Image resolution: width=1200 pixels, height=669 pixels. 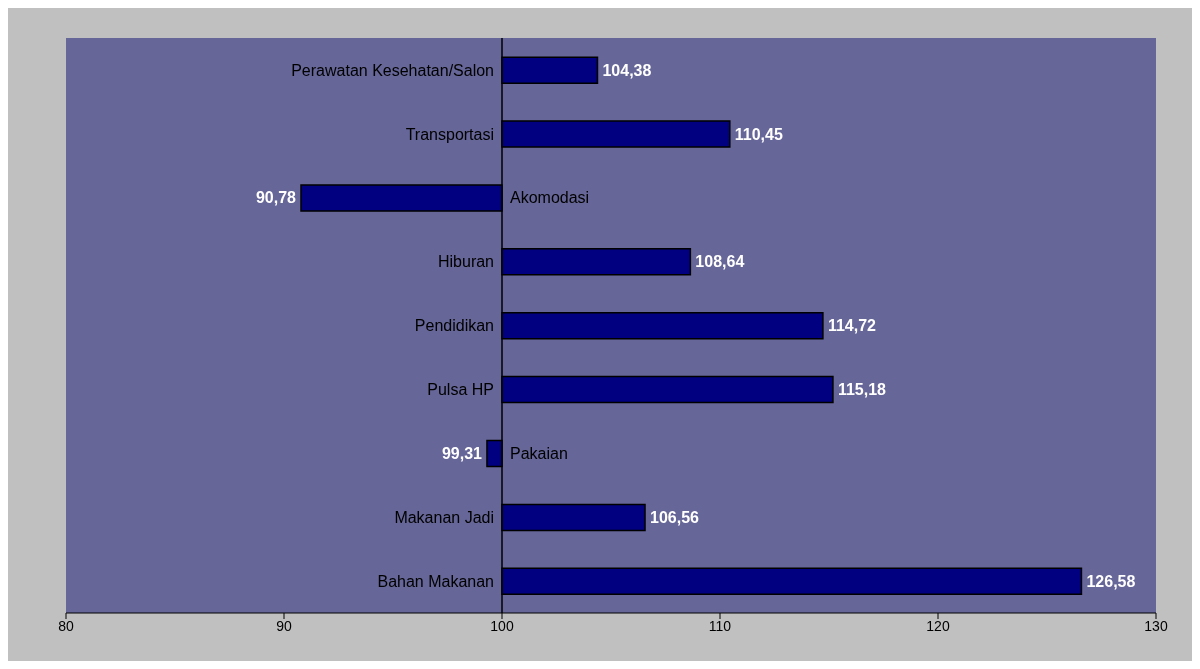 I want to click on data-label: 115,18, so click(x=862, y=390).